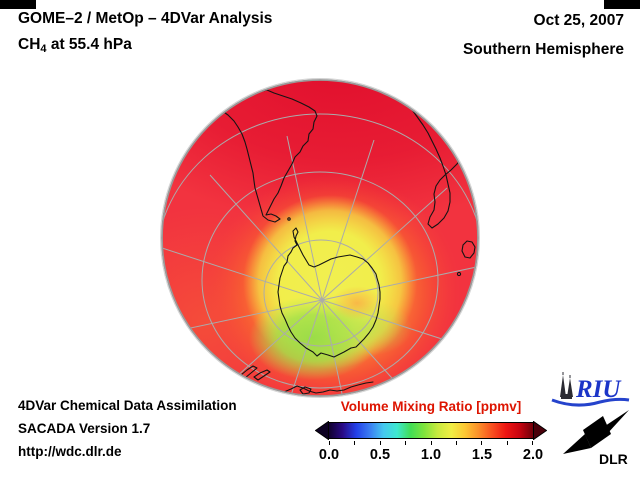  What do you see at coordinates (84, 428) in the screenshot?
I see `credit-line-2: SACADA Version 1.7` at bounding box center [84, 428].